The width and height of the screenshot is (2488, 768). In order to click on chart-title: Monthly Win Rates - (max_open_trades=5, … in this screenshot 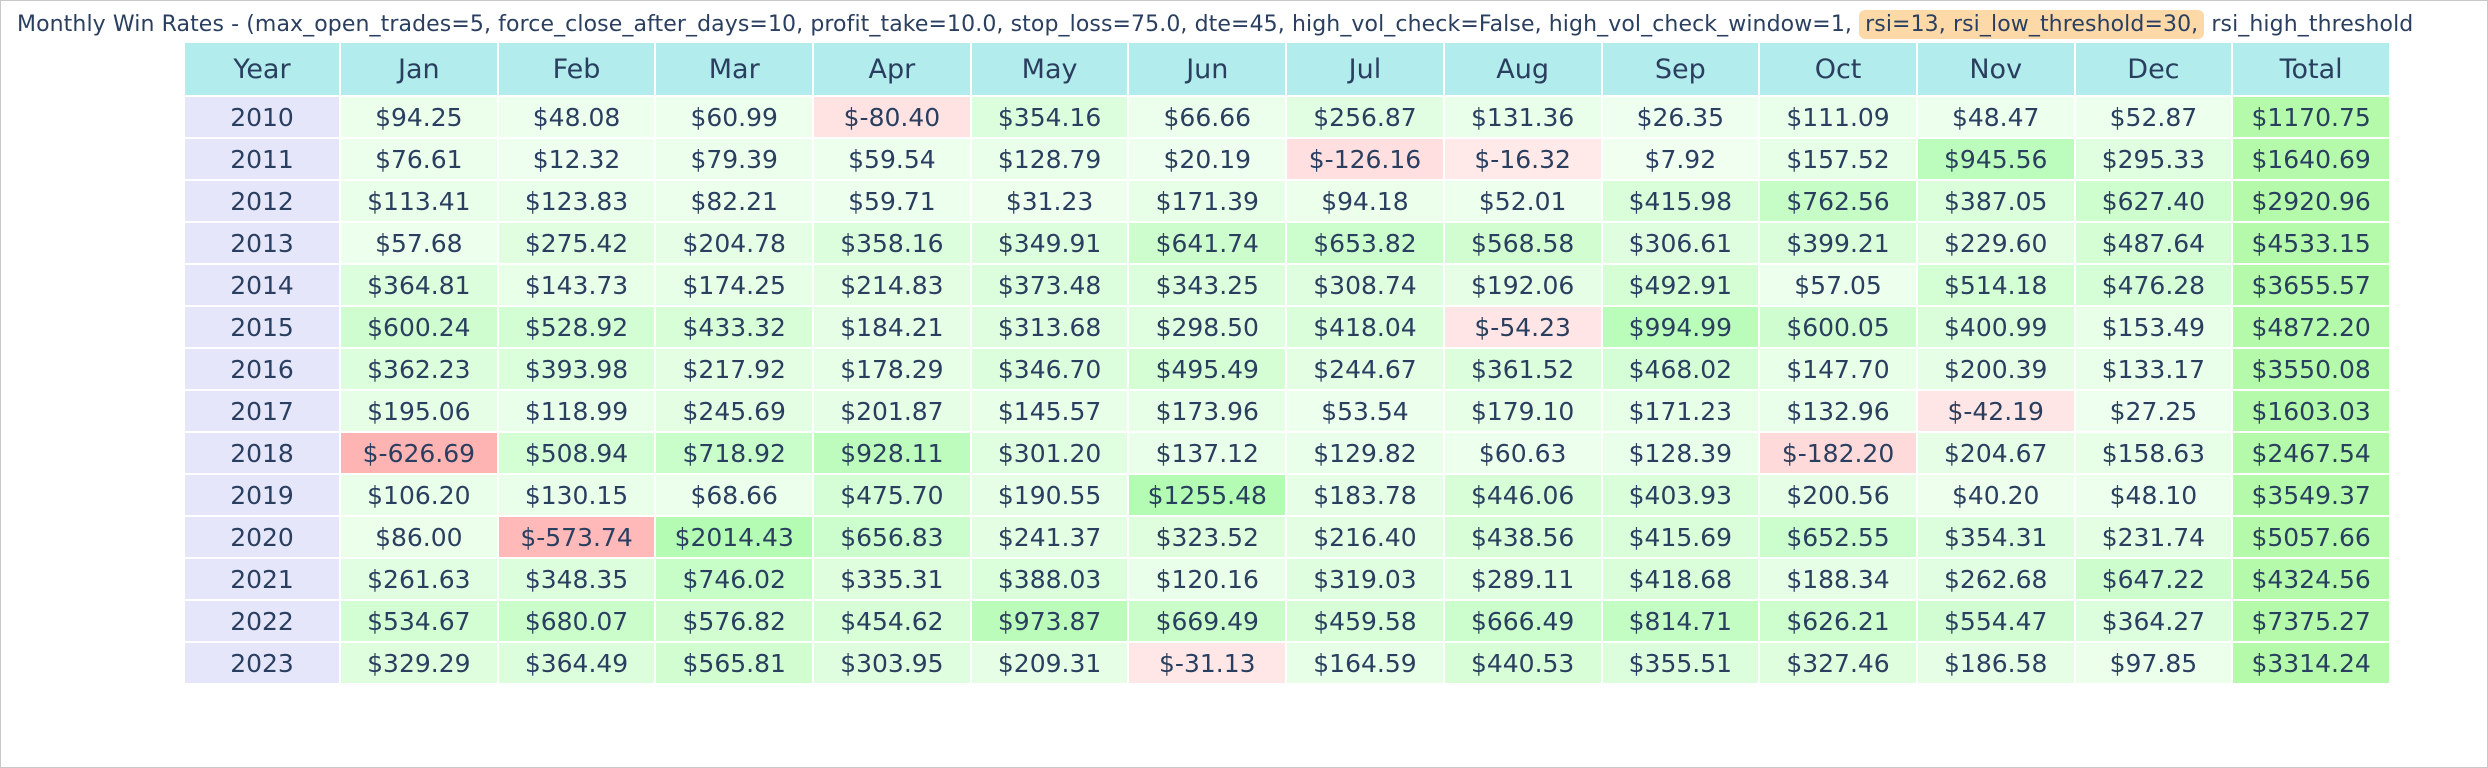, I will do `click(1215, 24)`.